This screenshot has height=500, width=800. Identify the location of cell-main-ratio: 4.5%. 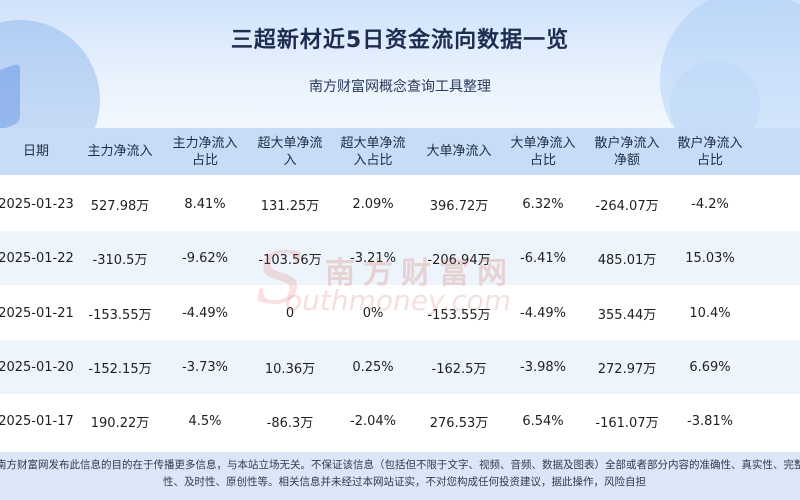
(205, 421).